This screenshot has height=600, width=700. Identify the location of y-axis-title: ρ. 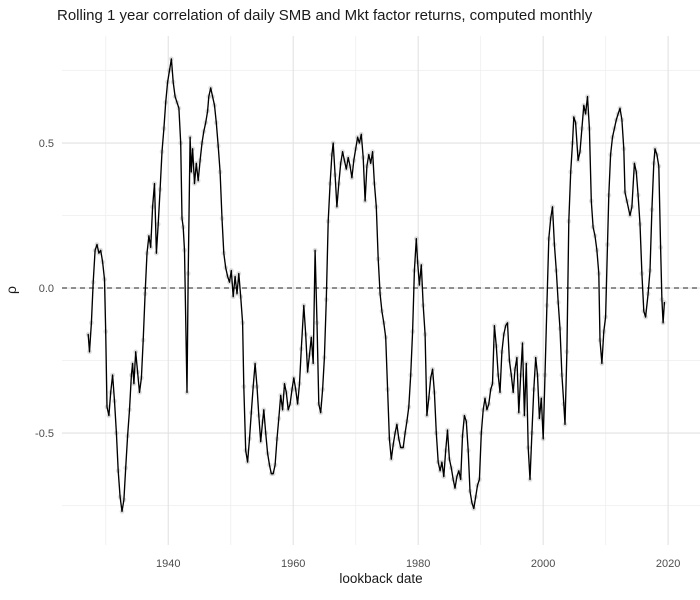
(11, 290).